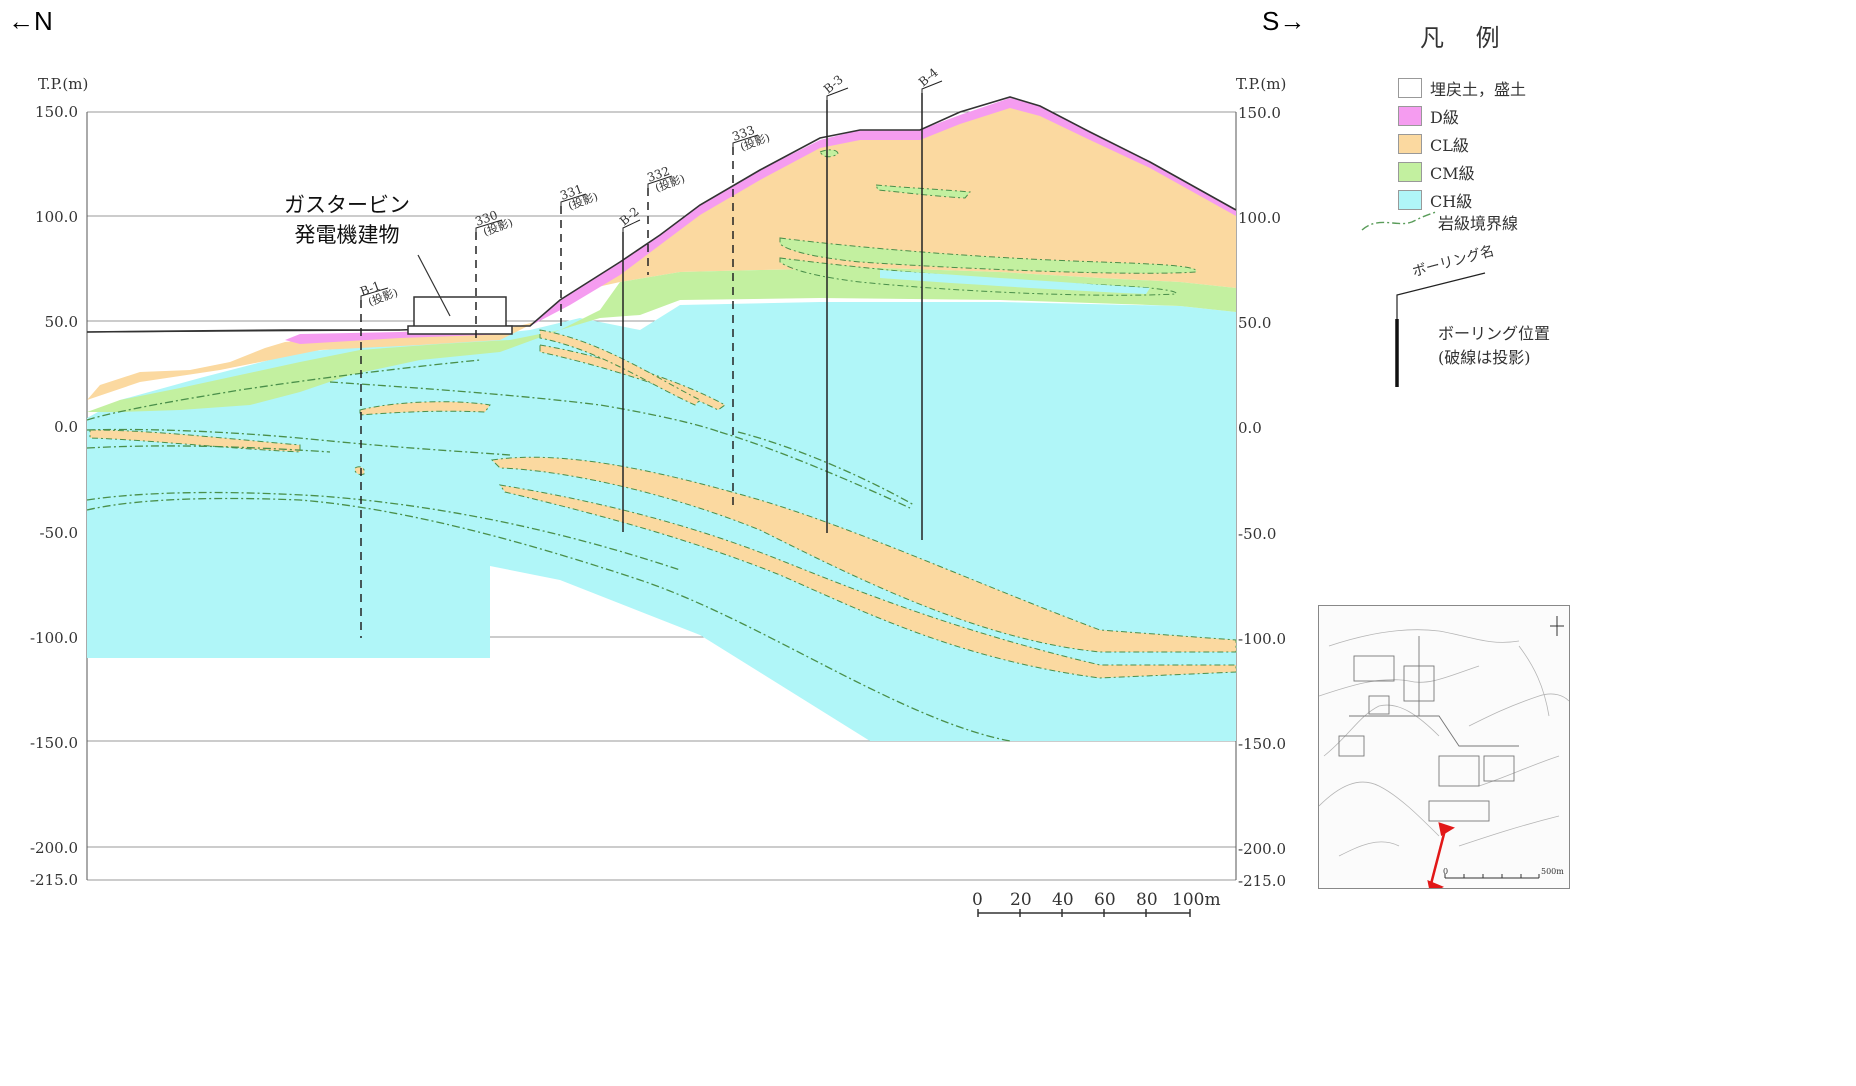 This screenshot has height=1086, width=1856. What do you see at coordinates (347, 220) in the screenshot?
I see `building-label: ガスタービン 発電機建物` at bounding box center [347, 220].